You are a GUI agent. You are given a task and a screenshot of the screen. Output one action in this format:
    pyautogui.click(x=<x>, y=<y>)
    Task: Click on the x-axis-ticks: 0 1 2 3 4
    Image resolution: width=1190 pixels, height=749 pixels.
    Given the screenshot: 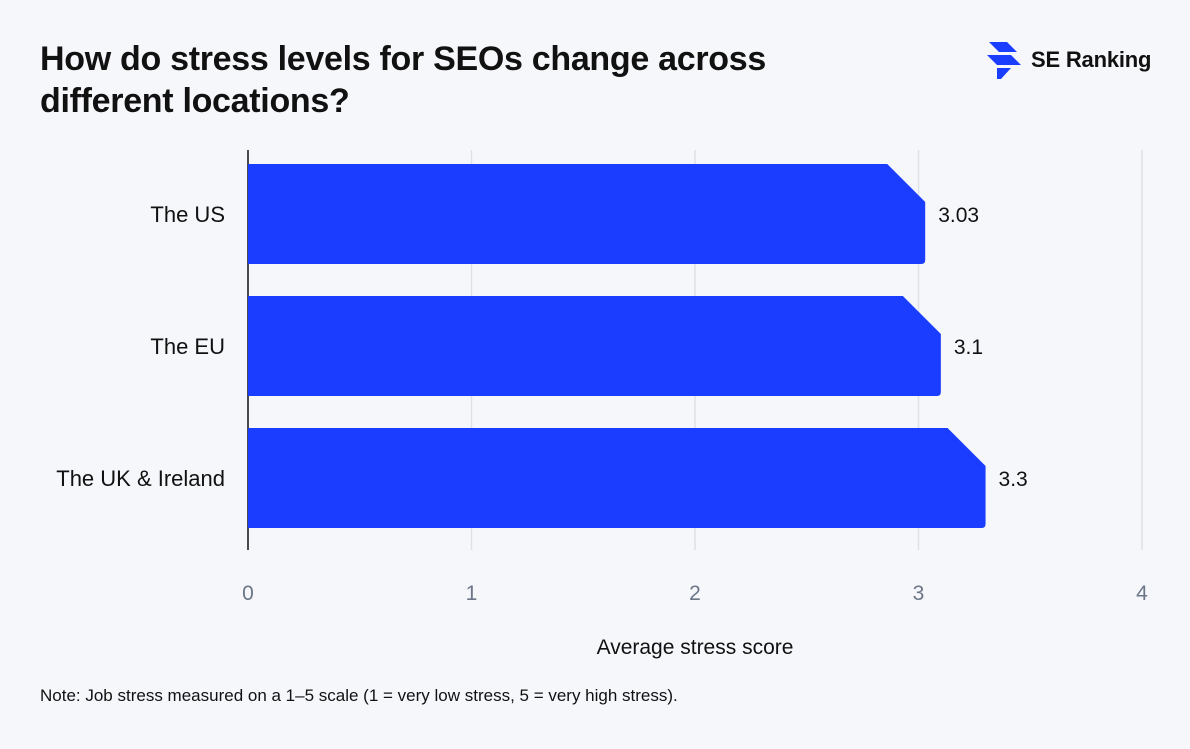 What is the action you would take?
    pyautogui.click(x=695, y=593)
    